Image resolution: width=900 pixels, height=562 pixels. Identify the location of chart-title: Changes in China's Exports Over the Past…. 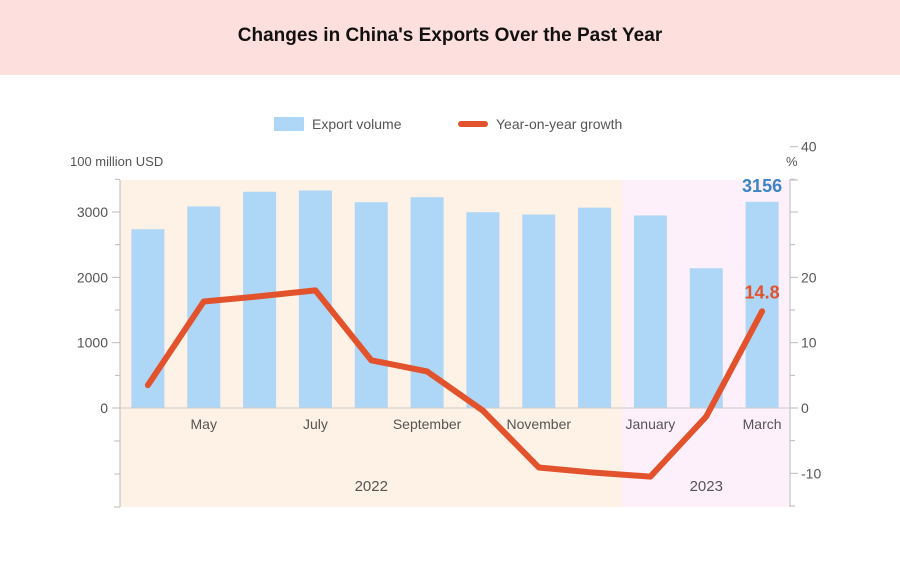
(450, 35).